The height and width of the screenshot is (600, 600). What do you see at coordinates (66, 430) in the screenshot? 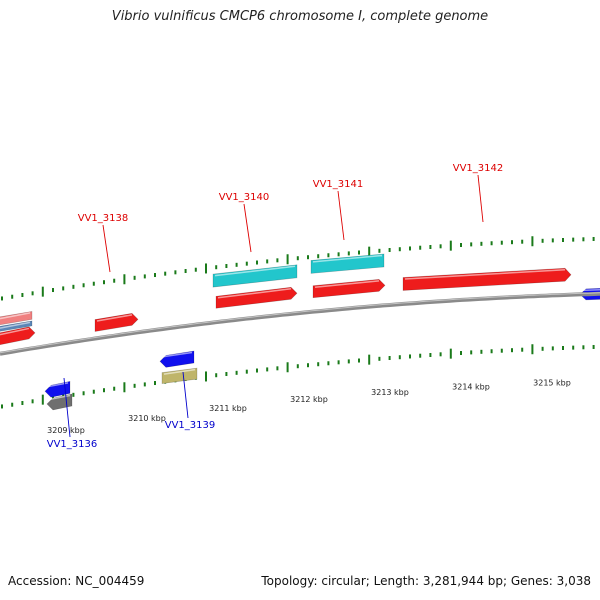
I see `scale-label: 3209 kbp` at bounding box center [66, 430].